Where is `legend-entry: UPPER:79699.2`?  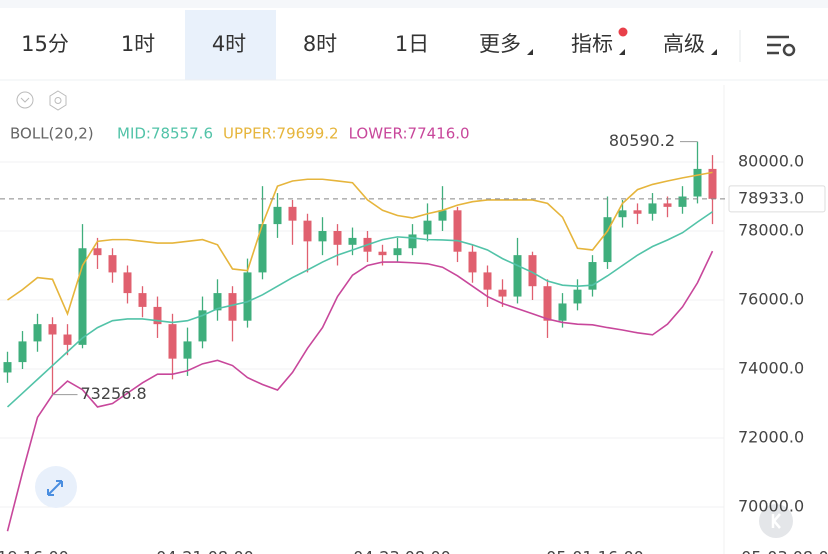 legend-entry: UPPER:79699.2 is located at coordinates (281, 134).